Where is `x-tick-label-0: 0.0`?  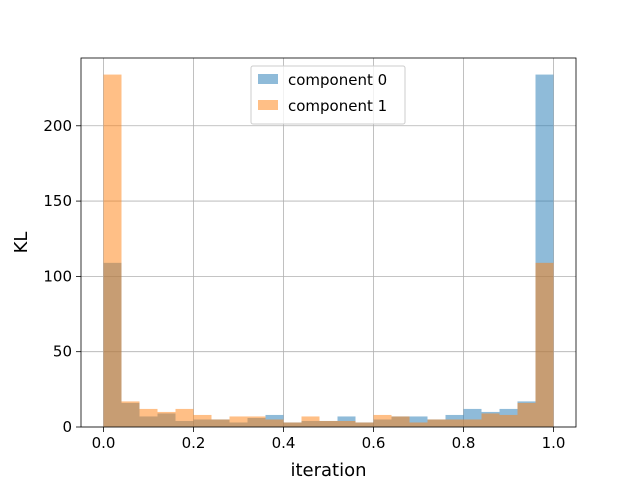
x-tick-label-0: 0.0 is located at coordinates (104, 443).